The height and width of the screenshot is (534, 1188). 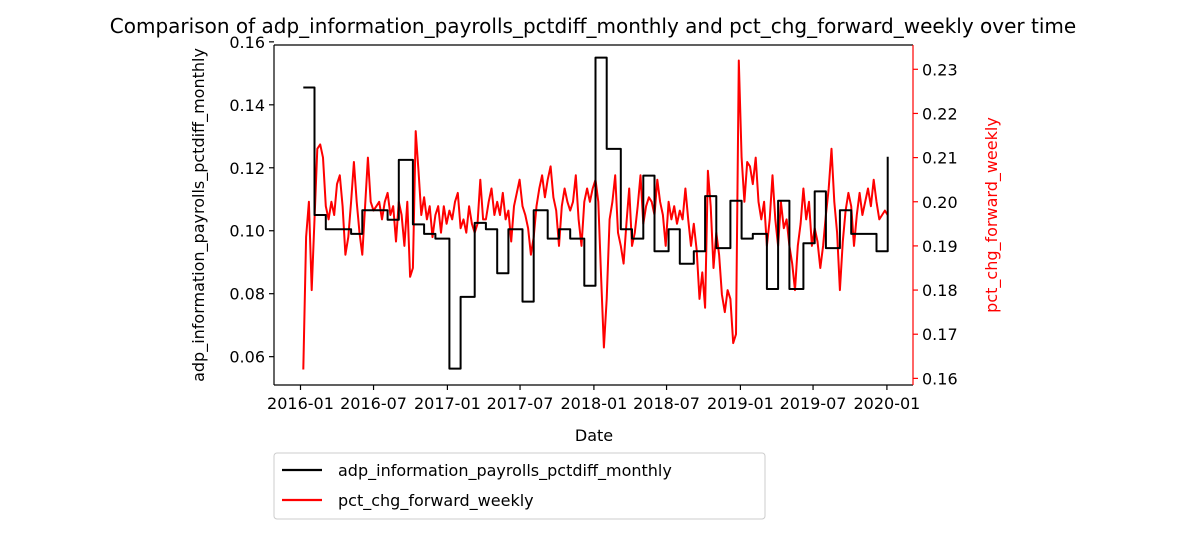 I want to click on x-tick-label: 2019-07, so click(x=813, y=403).